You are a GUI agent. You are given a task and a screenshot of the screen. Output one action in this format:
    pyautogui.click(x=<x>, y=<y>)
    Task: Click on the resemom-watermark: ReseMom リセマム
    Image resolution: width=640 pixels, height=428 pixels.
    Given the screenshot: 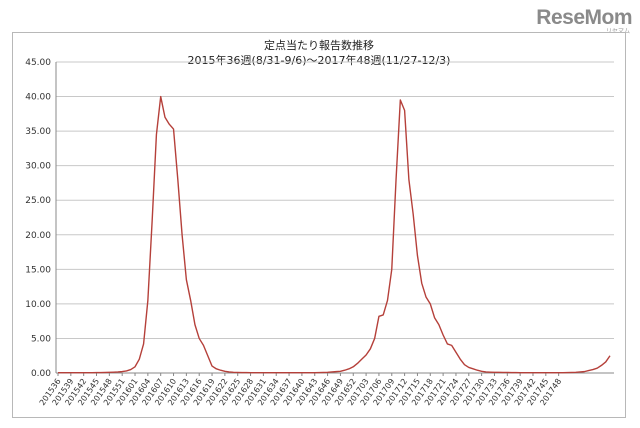 What is the action you would take?
    pyautogui.click(x=584, y=20)
    